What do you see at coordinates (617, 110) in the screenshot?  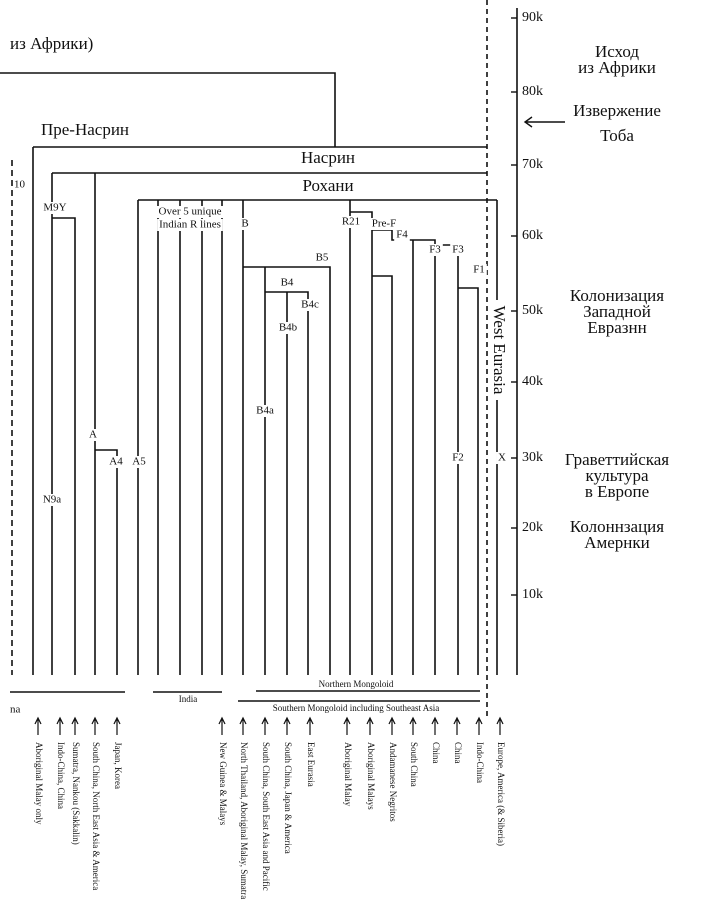 I see `annotation: Извержение` at bounding box center [617, 110].